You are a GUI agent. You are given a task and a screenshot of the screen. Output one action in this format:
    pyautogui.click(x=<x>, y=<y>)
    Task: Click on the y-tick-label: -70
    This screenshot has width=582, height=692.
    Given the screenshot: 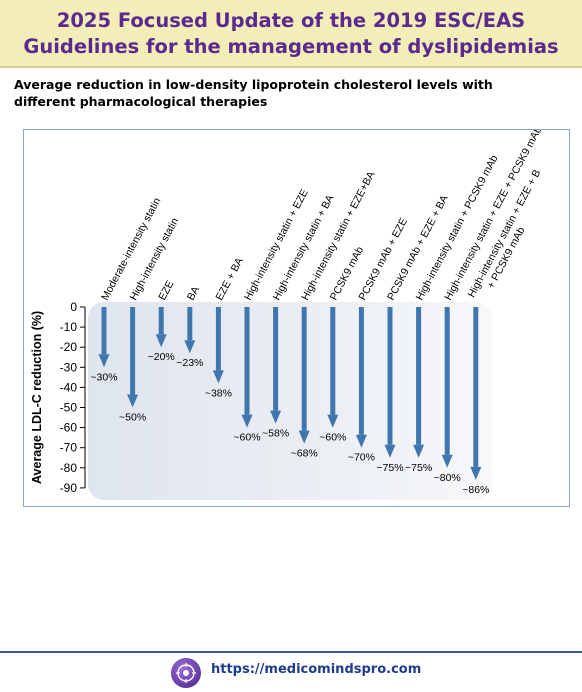 What is the action you would take?
    pyautogui.click(x=69, y=448)
    